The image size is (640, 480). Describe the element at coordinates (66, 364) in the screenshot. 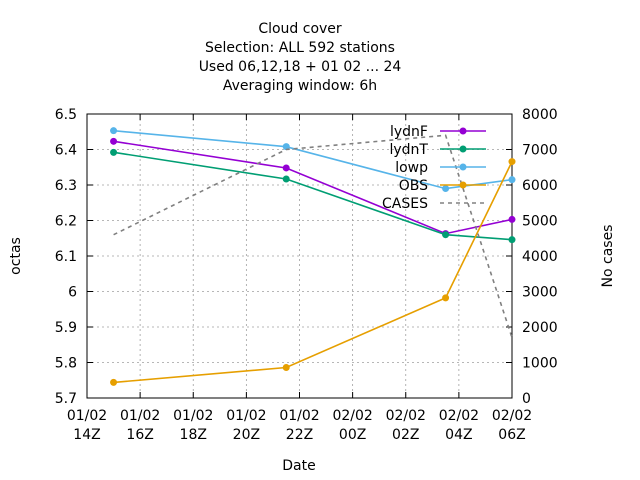

I see `y-tick-label: 5.8` at that location.